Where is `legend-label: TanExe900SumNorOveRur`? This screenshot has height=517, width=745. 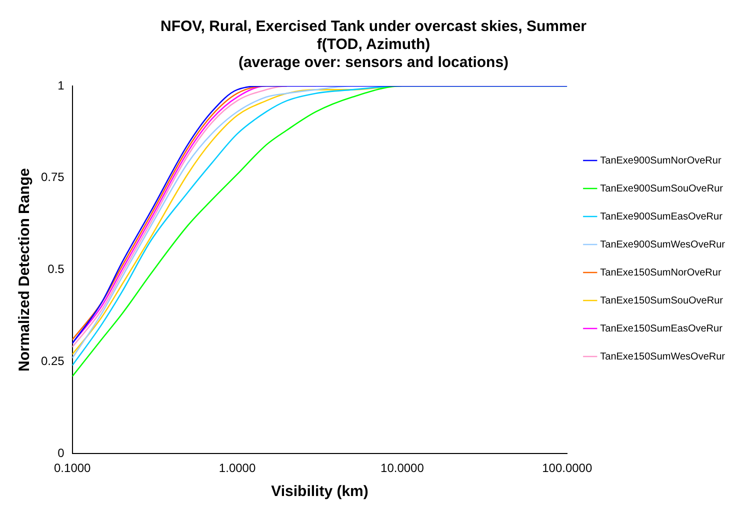 legend-label: TanExe900SumNorOveRur is located at coordinates (661, 160).